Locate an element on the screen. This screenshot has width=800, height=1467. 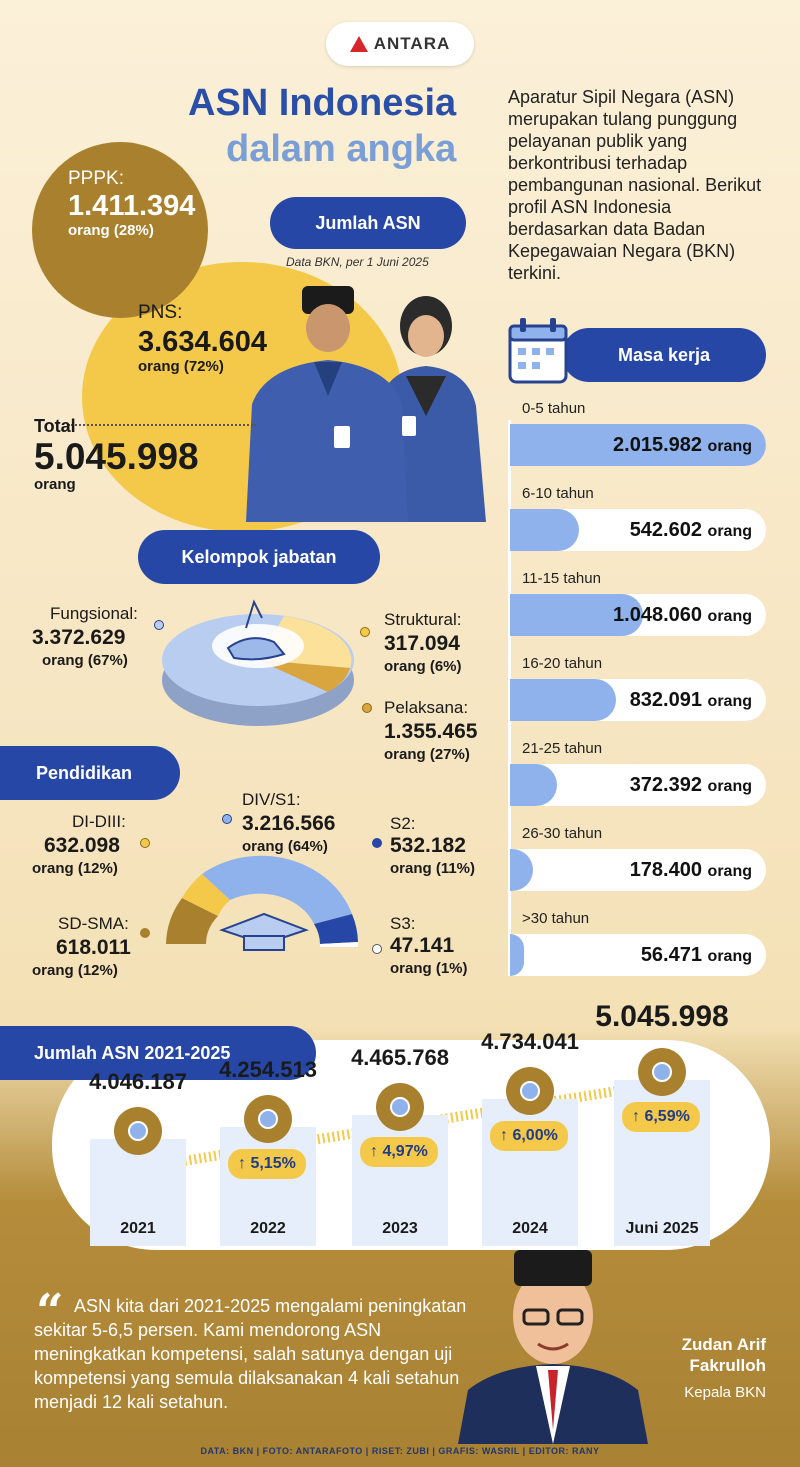
pns-sub: orang (72%) is located at coordinates (181, 366).